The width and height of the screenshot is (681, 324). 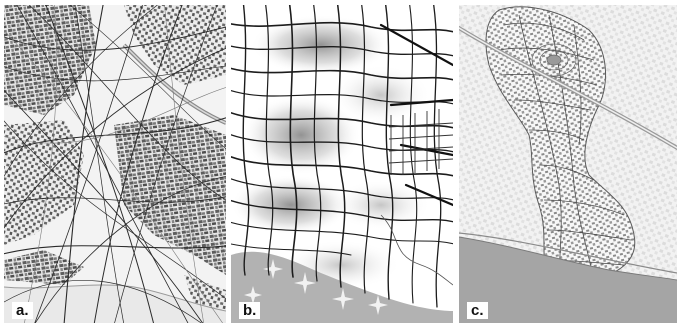 What do you see at coordinates (22, 310) in the screenshot?
I see `panel-a-label: a.` at bounding box center [22, 310].